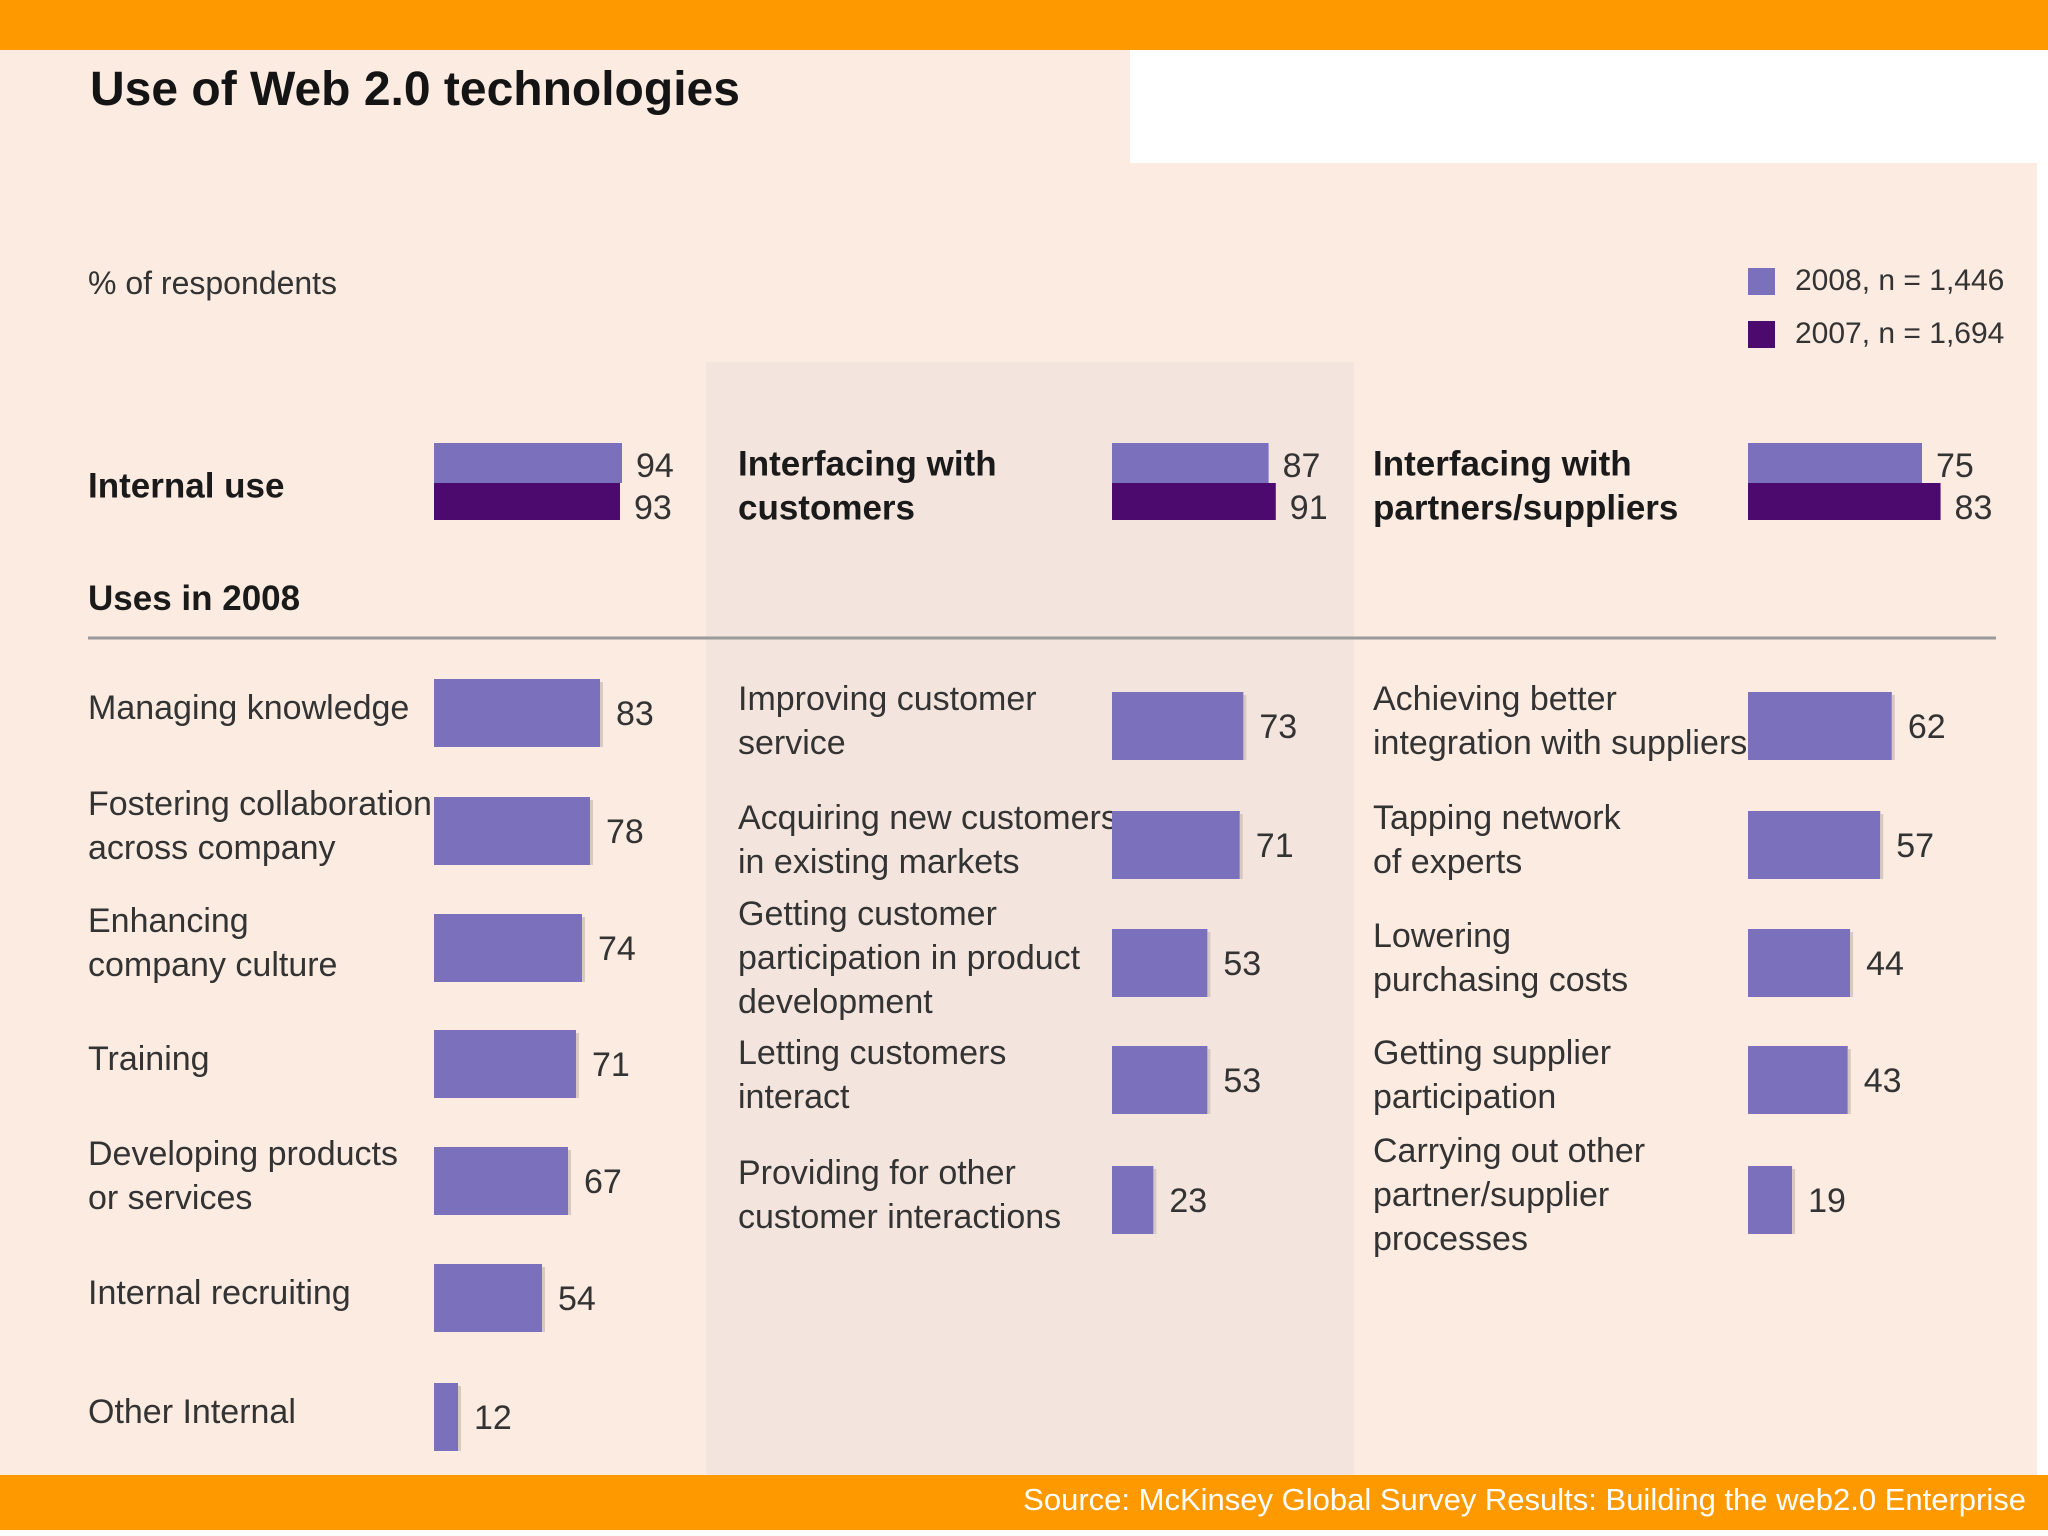 This screenshot has height=1536, width=2048. What do you see at coordinates (1500, 958) in the screenshot?
I see `category-label: Lowering purchasing costs` at bounding box center [1500, 958].